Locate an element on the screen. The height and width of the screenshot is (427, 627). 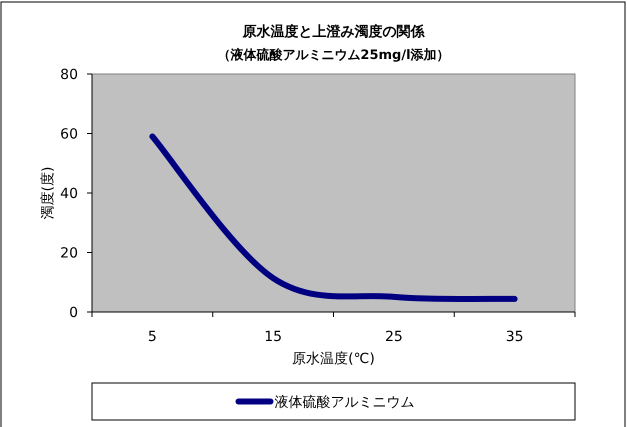
y-axis-title: 濁度(度) is located at coordinates (48, 193).